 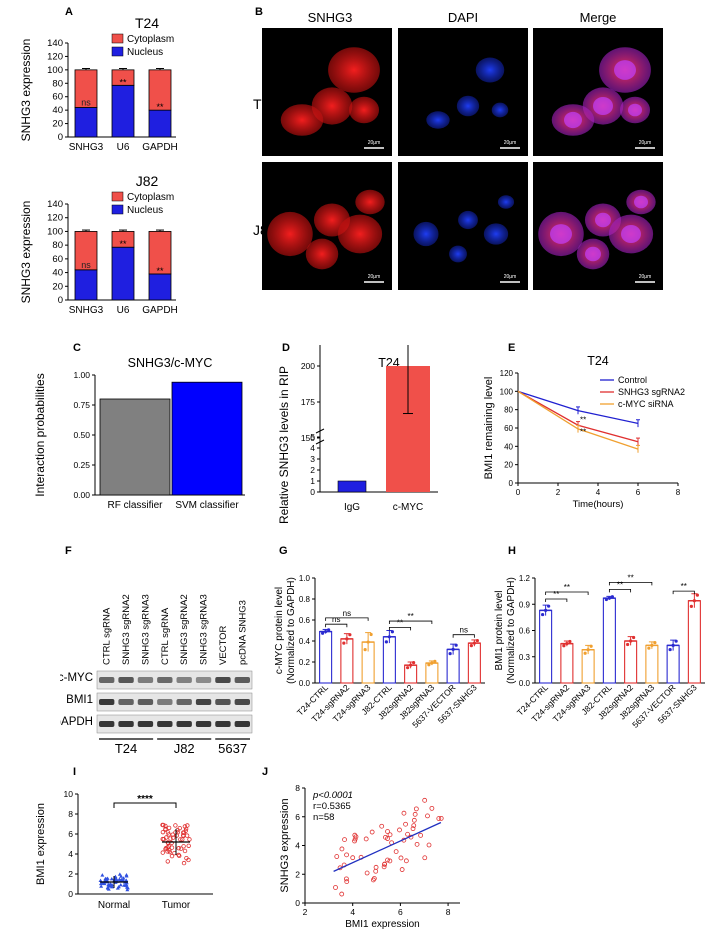 I want to click on y-tick-label: 3, so click(x=312, y=459).